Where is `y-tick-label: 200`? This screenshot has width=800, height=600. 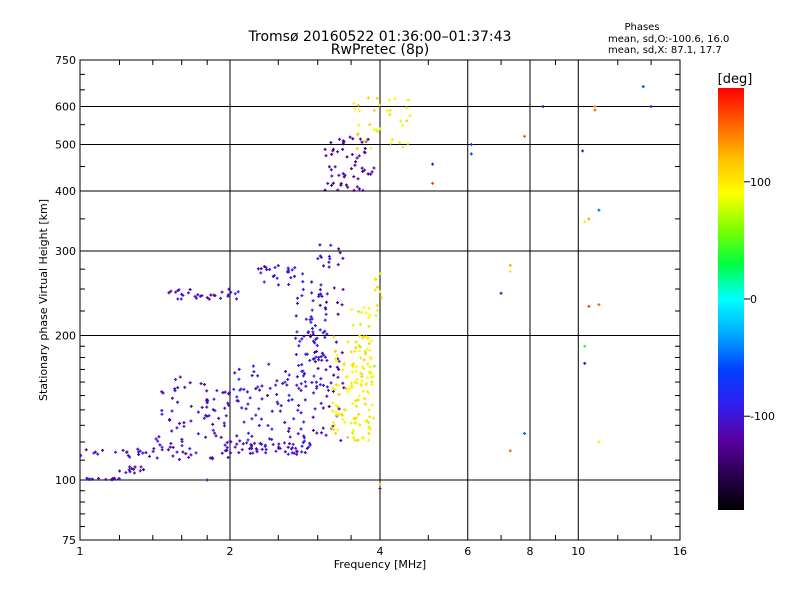
y-tick-label: 200 is located at coordinates (65, 336).